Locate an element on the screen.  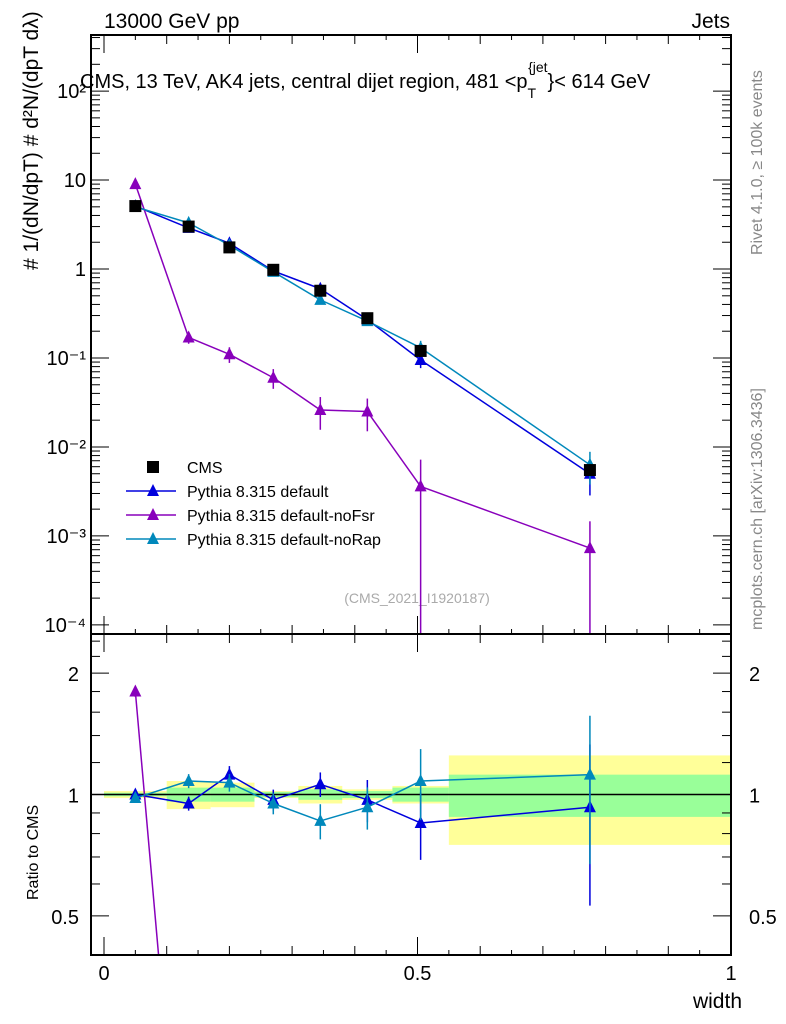
legend-label: Pythia 8.315 default-noFsr is located at coordinates (281, 516).